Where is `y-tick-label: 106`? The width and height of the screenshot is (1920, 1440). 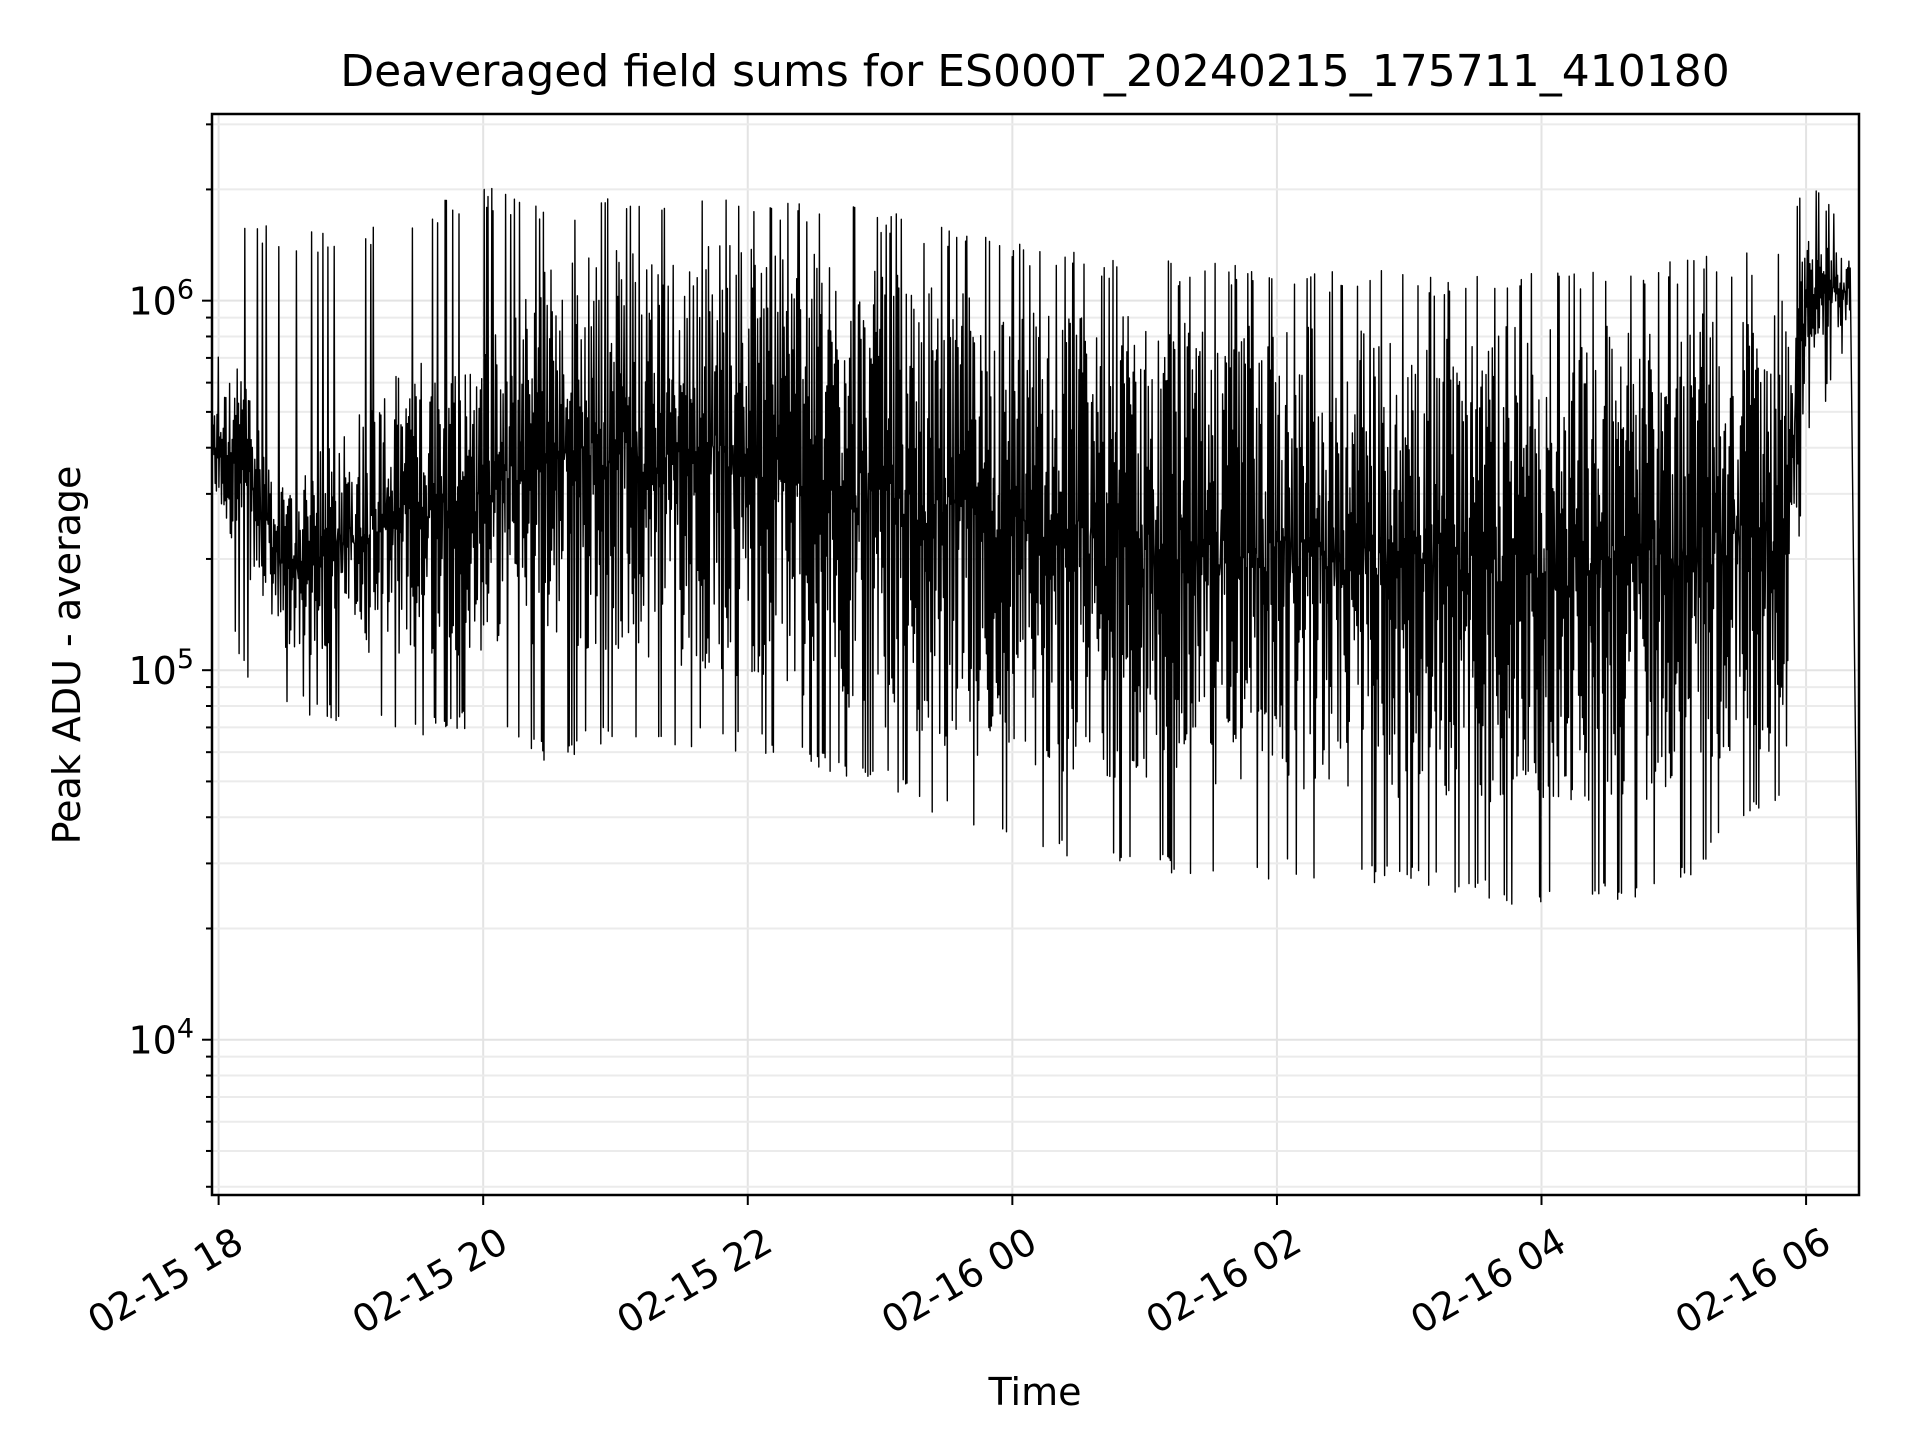
y-tick-label: 106 is located at coordinates (161, 299).